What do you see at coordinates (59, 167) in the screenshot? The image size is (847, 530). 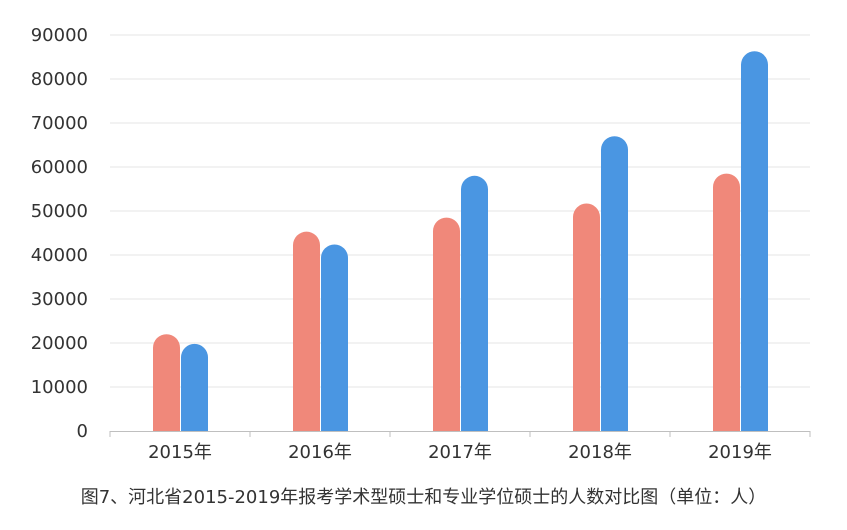 I see `y-tick-label: 60000` at bounding box center [59, 167].